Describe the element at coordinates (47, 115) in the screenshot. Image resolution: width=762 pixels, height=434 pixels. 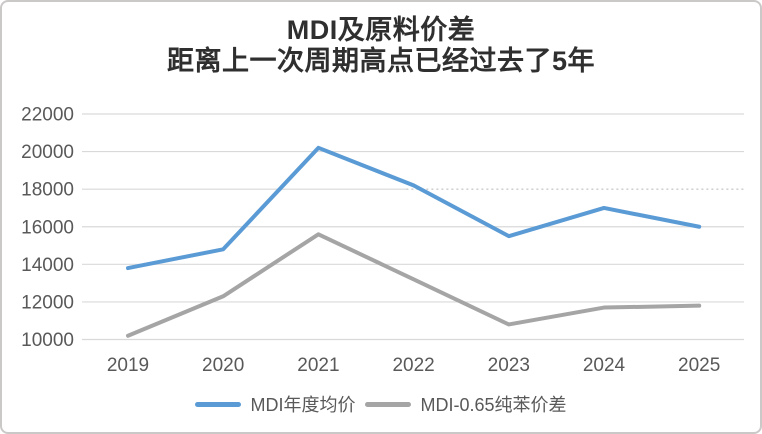
I see `y-tick-label-22000: 22000` at that location.